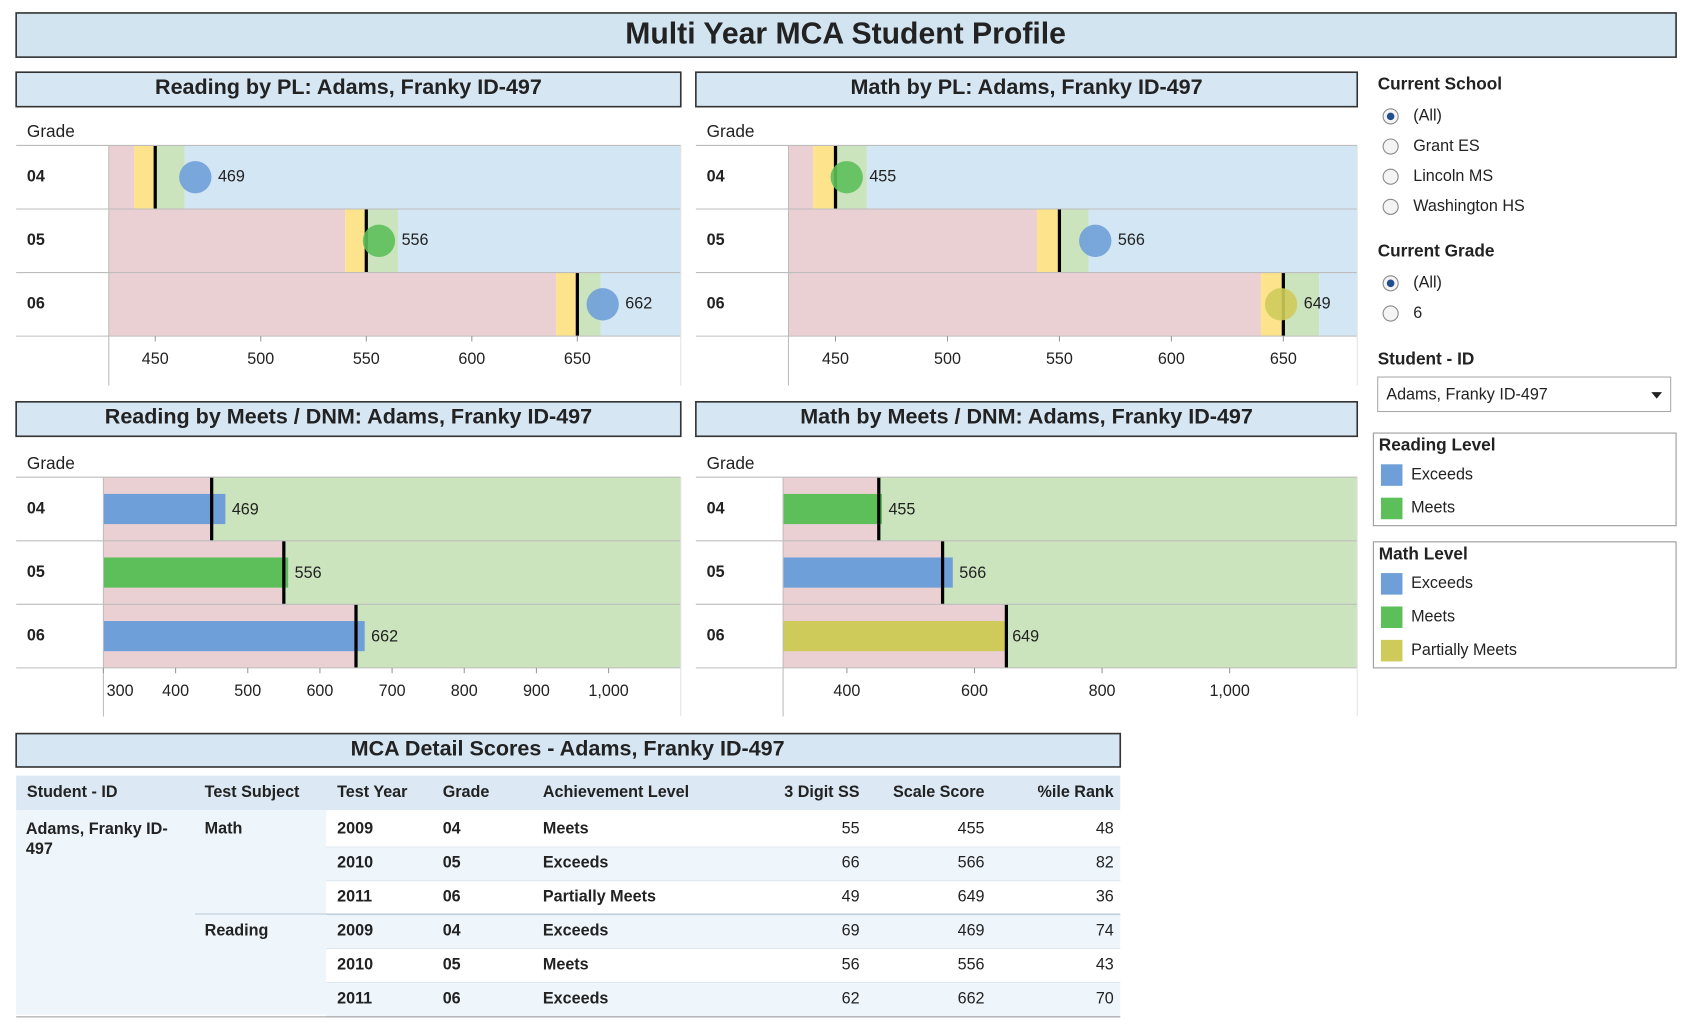 The image size is (1689, 1032). I want to click on filter-title: Current Grade, so click(1436, 251).